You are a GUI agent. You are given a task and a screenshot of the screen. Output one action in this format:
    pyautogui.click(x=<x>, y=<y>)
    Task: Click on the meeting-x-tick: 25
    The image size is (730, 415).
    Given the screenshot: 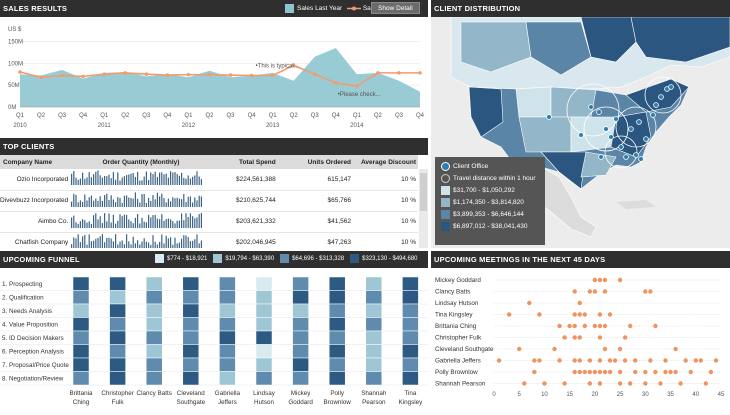 What is the action you would take?
    pyautogui.click(x=620, y=395)
    